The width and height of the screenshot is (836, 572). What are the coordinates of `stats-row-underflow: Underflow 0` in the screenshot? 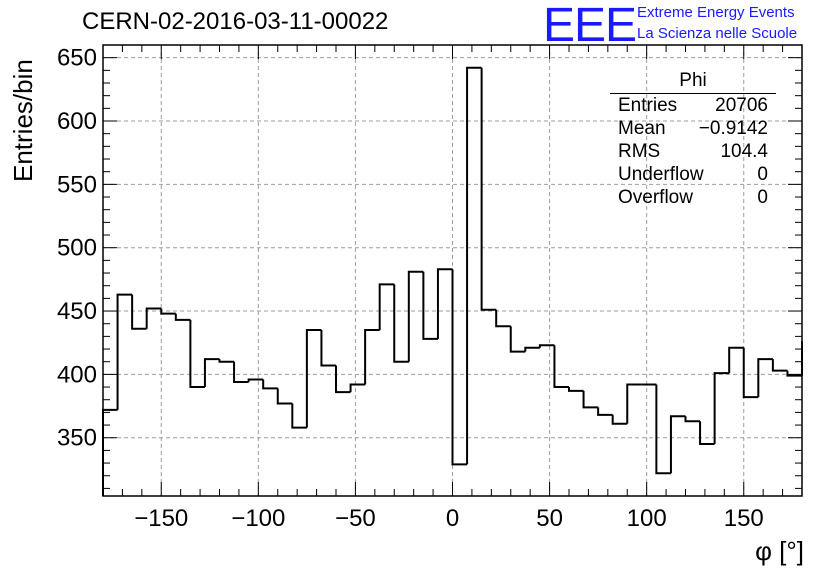 It's located at (693, 174).